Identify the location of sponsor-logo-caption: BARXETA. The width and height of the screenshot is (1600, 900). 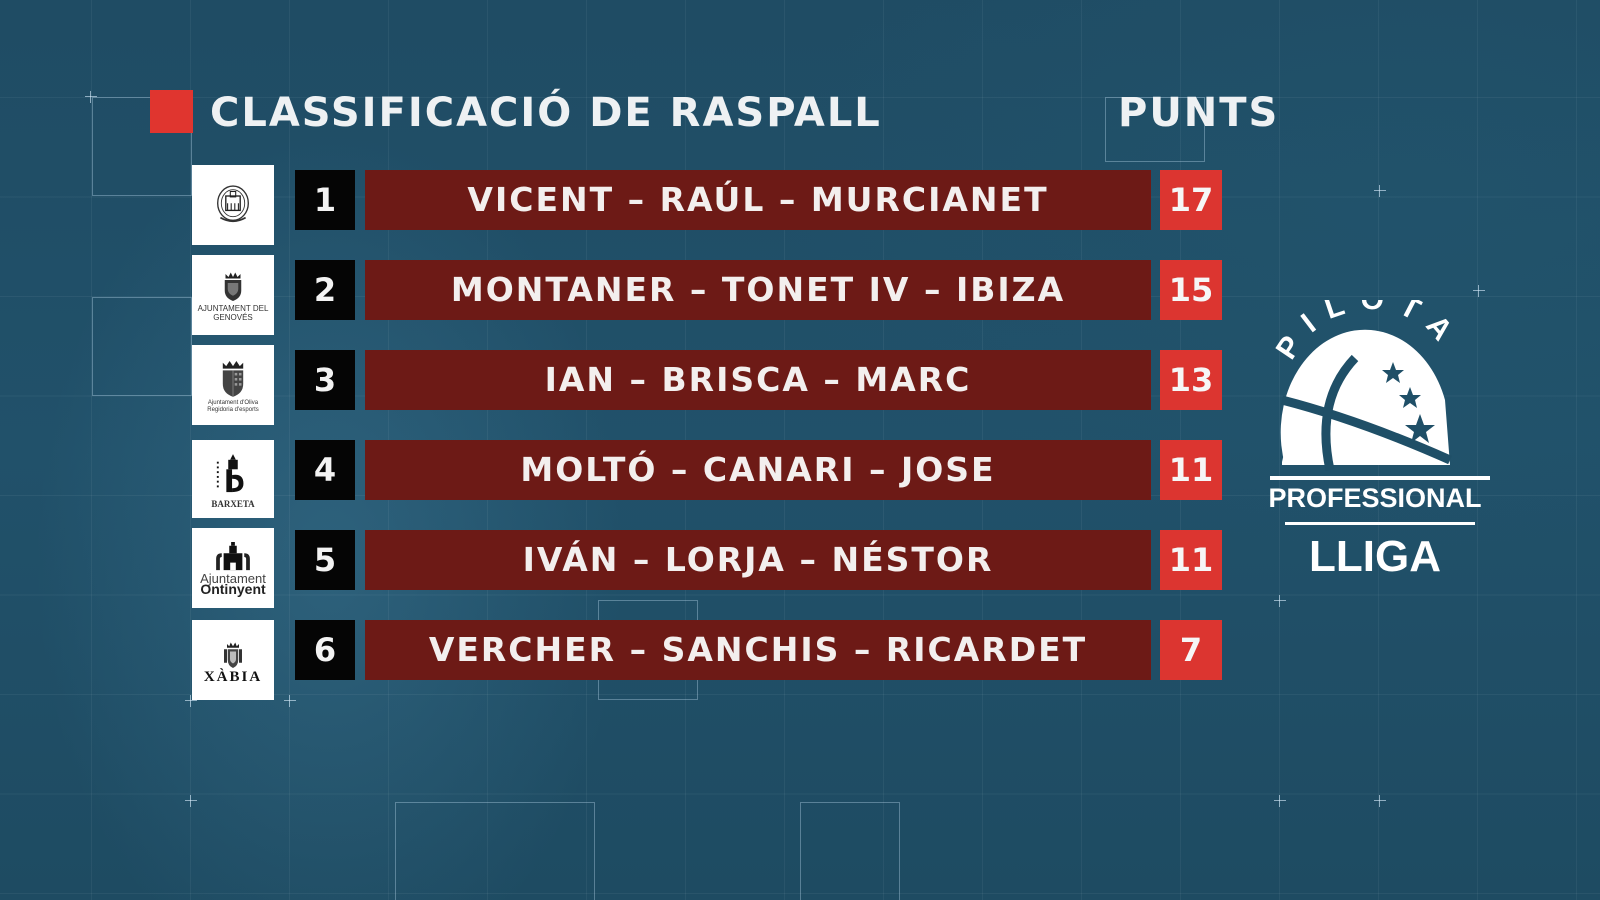
(233, 503).